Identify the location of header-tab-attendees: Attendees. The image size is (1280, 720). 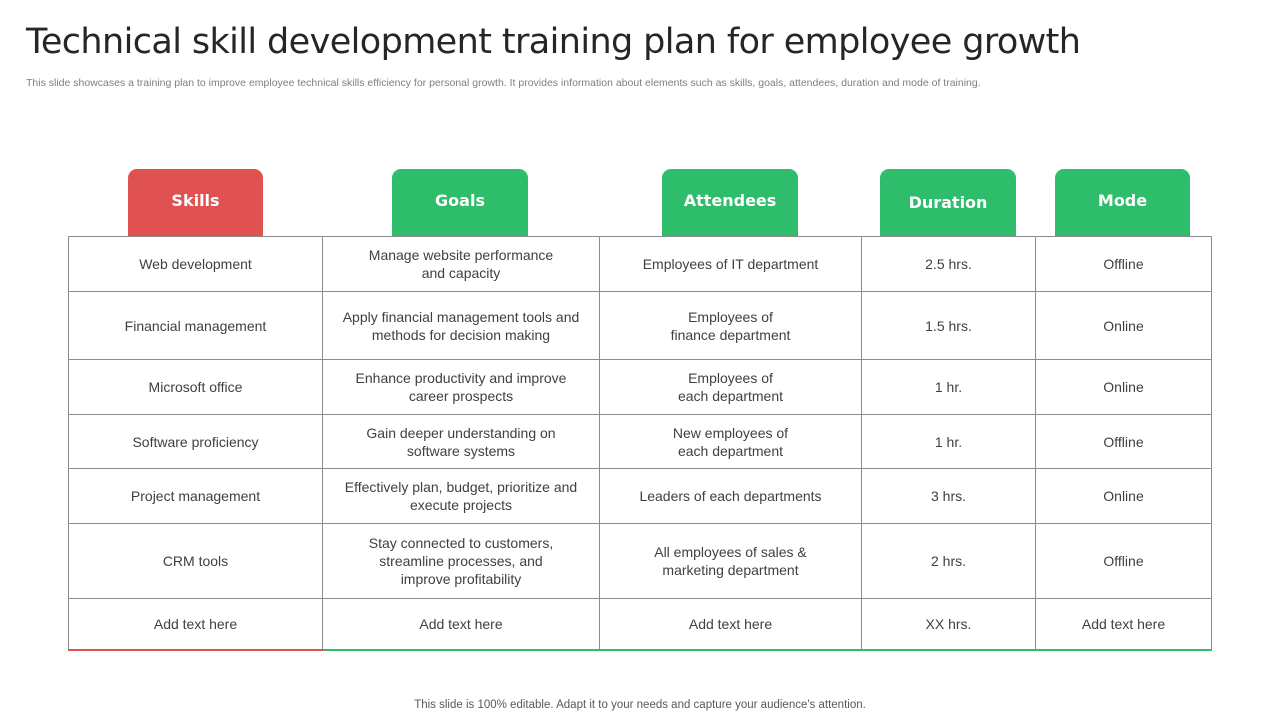
(730, 202).